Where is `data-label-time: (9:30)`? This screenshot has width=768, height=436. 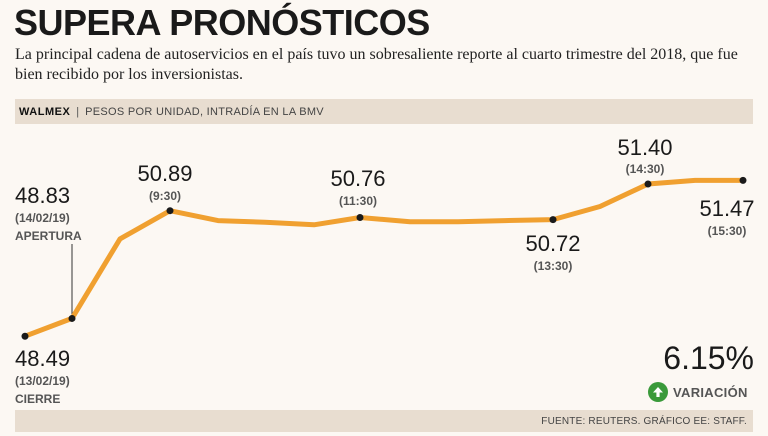 data-label-time: (9:30) is located at coordinates (165, 196).